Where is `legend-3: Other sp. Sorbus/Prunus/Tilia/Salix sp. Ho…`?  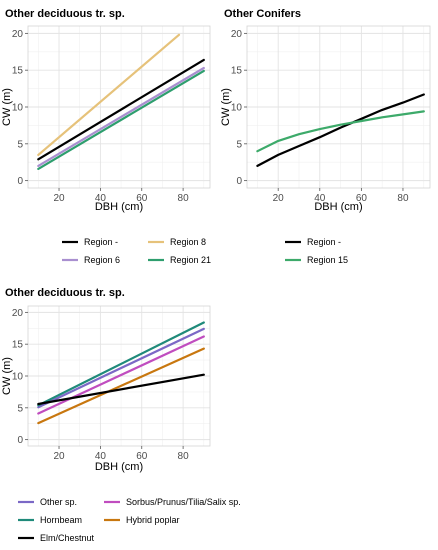 legend-3: Other sp. Sorbus/Prunus/Tilia/Salix sp. Ho… is located at coordinates (129, 520).